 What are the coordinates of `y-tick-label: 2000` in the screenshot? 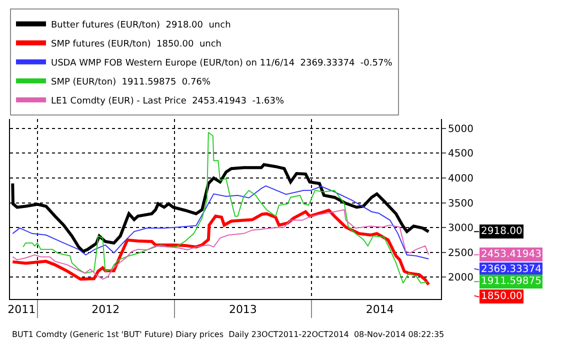 It's located at (461, 278).